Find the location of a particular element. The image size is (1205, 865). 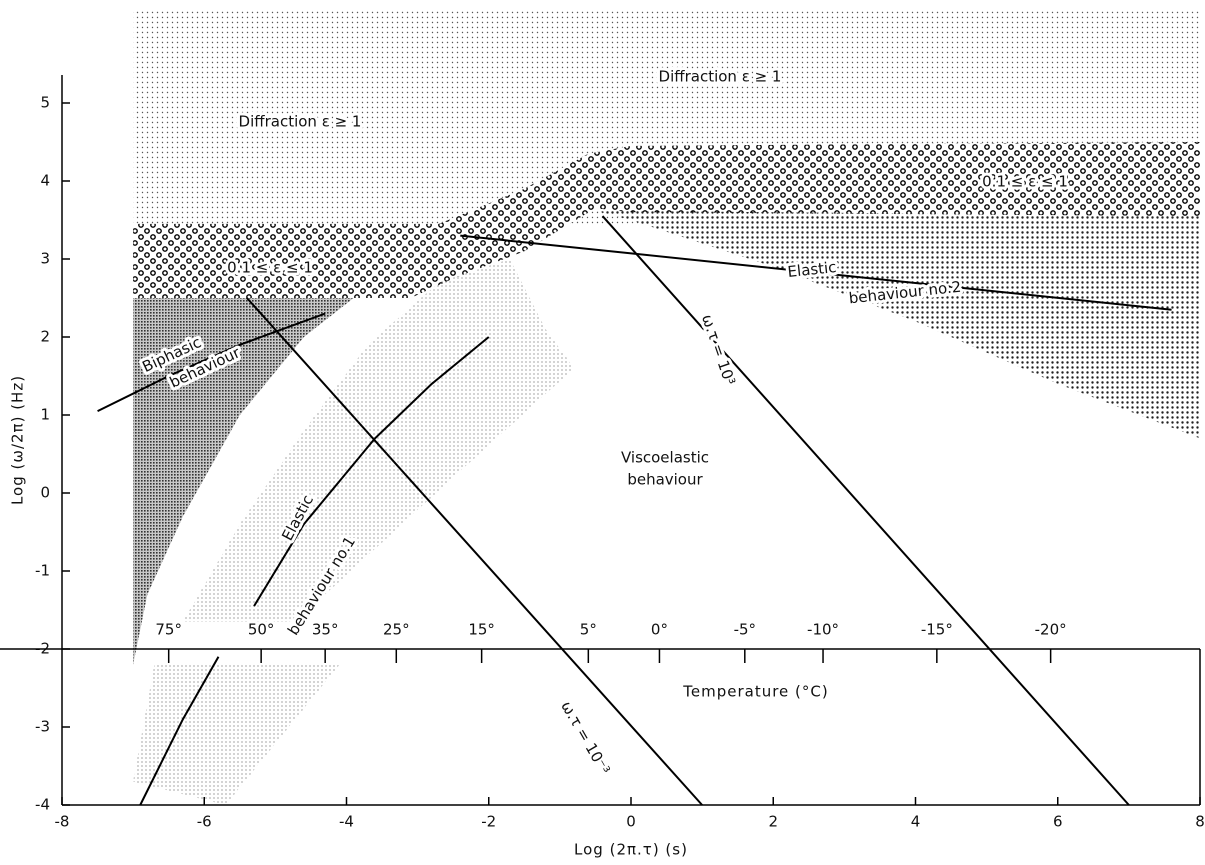

y-tick-label: 4 is located at coordinates (45, 181).